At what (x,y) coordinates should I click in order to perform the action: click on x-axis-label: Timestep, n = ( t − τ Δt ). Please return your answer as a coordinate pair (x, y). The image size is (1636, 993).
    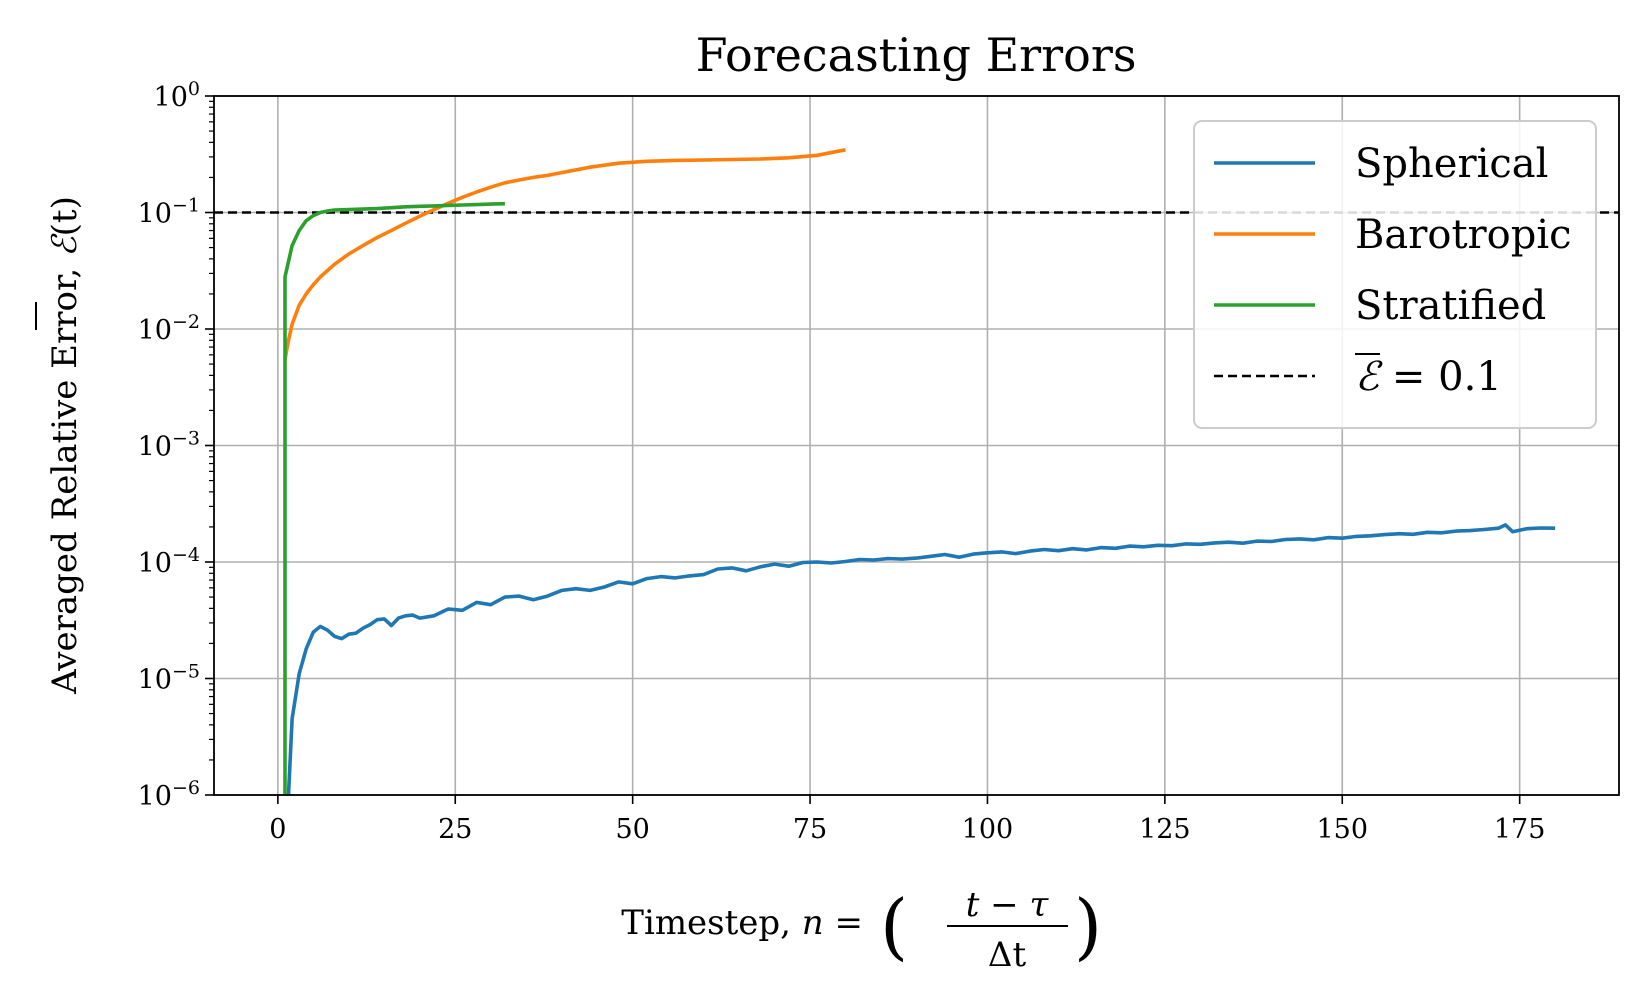
    Looking at the image, I should click on (861, 929).